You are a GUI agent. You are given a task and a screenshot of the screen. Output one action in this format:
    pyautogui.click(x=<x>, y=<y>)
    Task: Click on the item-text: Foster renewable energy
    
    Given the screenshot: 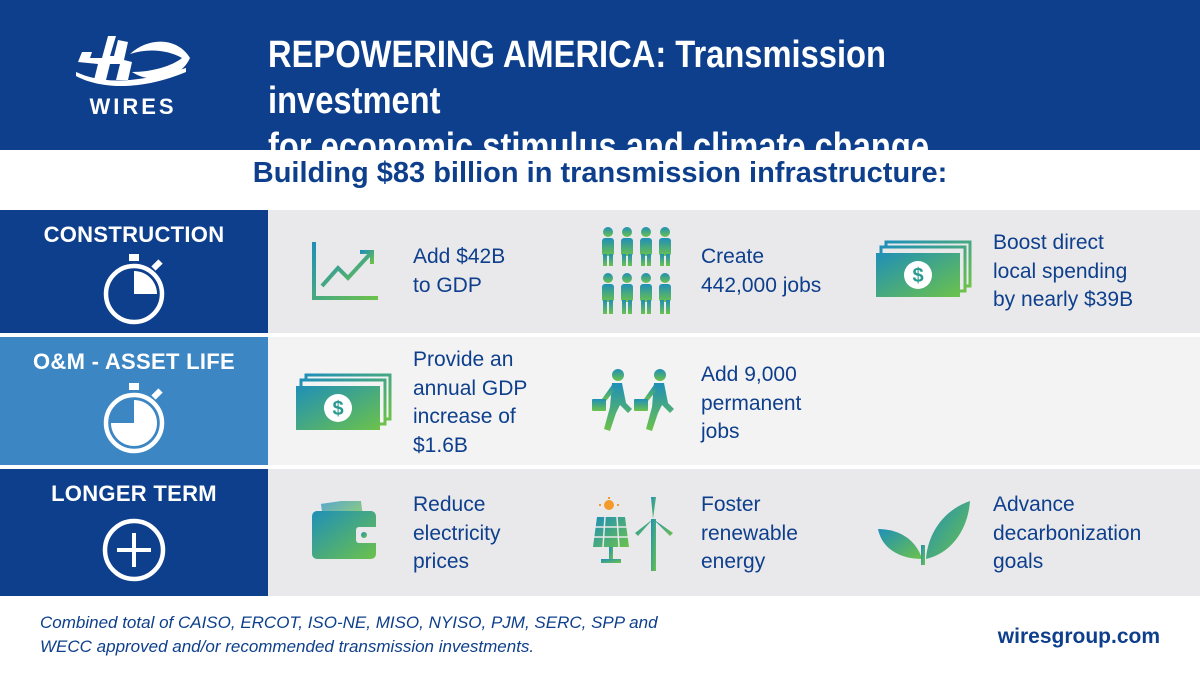 What is the action you would take?
    pyautogui.click(x=749, y=533)
    